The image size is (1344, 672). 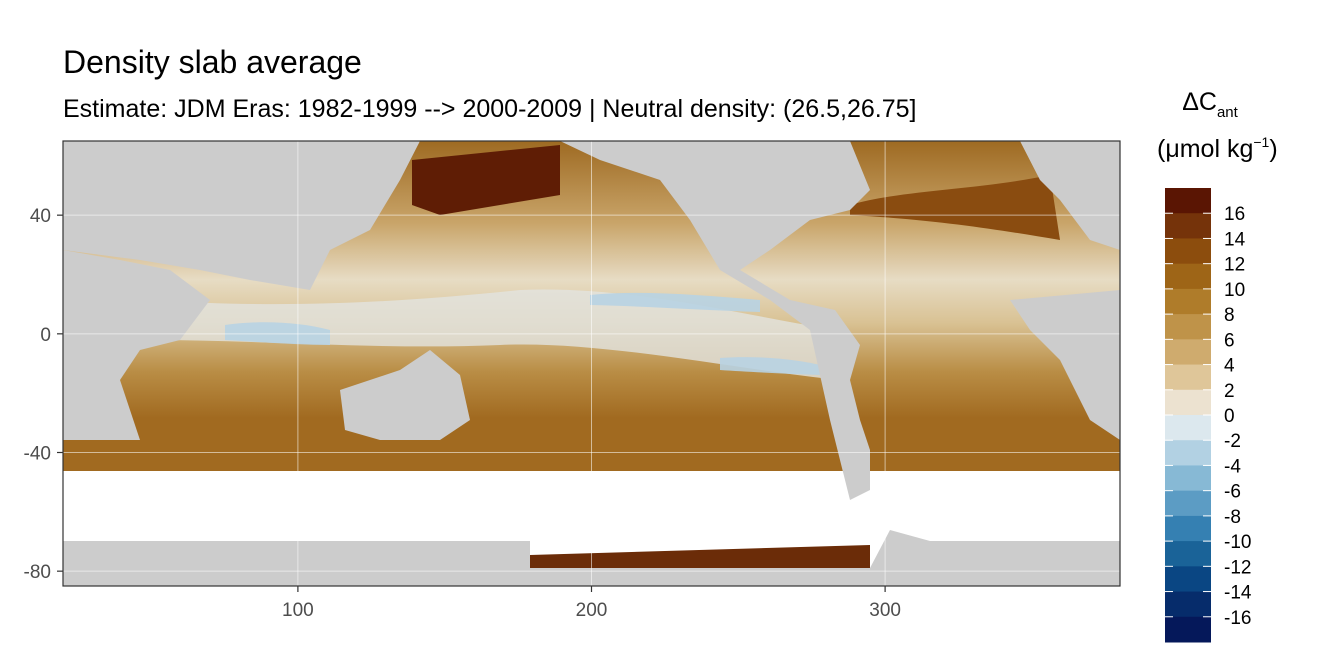 What do you see at coordinates (770, 366) in the screenshot?
I see `negative-patch-eastpacific` at bounding box center [770, 366].